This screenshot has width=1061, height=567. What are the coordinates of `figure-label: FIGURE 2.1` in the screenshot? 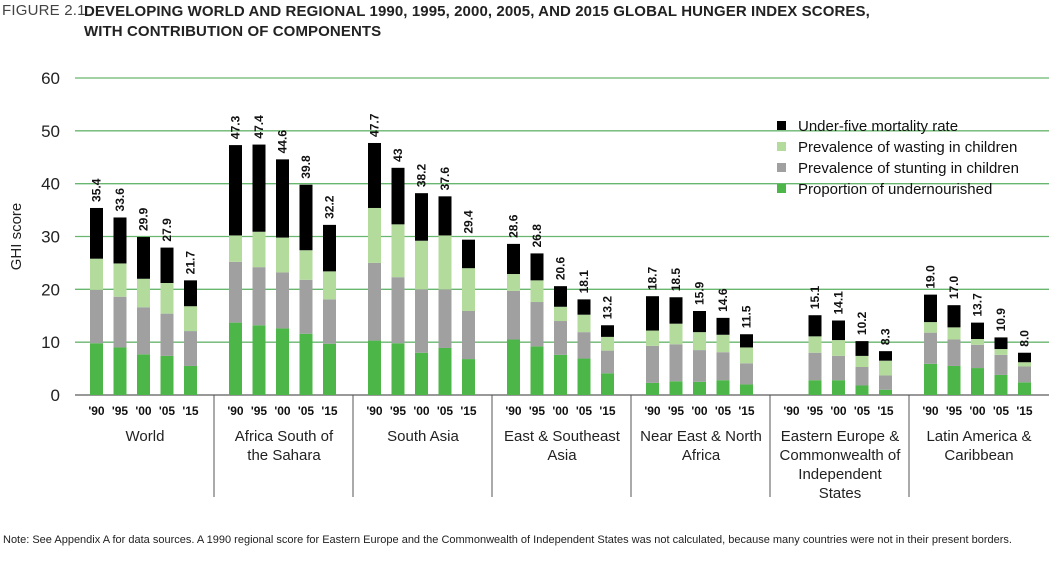 It's located at (44, 10).